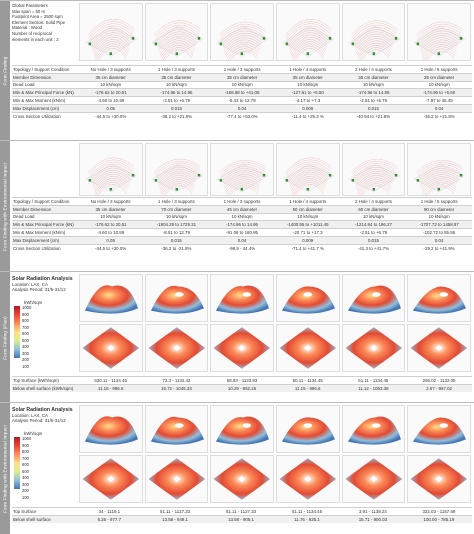 This screenshot has width=474, height=534. I want to click on row-label: Min & Max Moment (kN/m), so click(45, 100).